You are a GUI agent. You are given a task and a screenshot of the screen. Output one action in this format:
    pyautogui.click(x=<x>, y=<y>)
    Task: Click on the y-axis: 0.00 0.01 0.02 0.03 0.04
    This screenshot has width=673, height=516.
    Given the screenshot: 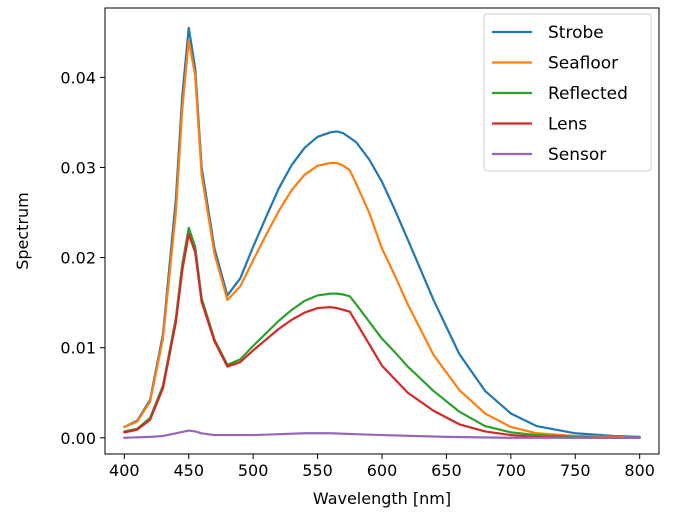 What is the action you would take?
    pyautogui.click(x=82, y=258)
    